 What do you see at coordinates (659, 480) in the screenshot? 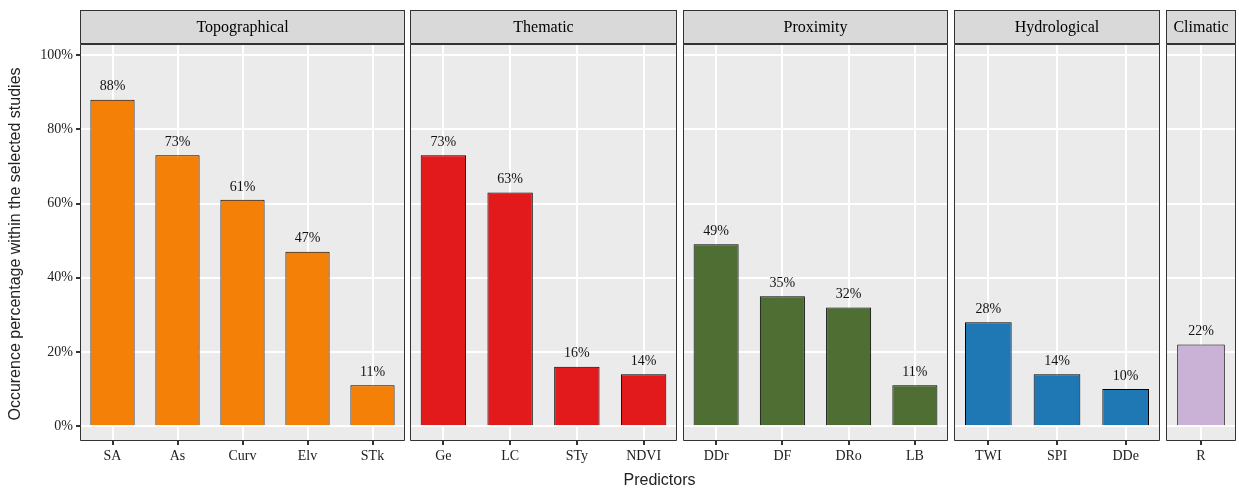
I see `x-axis-title: Predictors` at bounding box center [659, 480].